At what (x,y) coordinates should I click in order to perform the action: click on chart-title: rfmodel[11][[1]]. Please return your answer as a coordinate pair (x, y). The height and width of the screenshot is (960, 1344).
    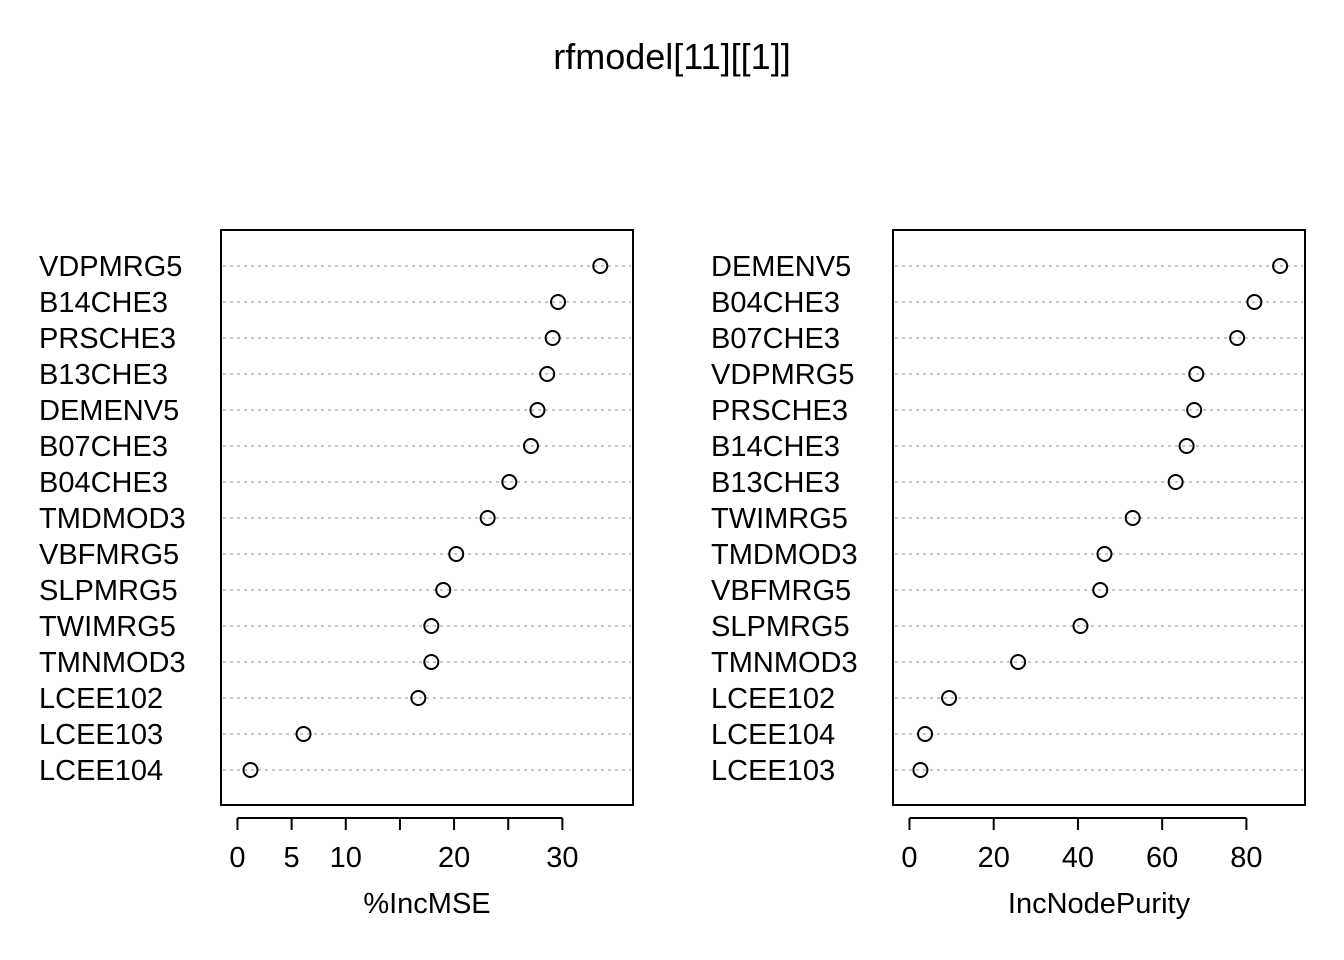
    Looking at the image, I should click on (671, 56).